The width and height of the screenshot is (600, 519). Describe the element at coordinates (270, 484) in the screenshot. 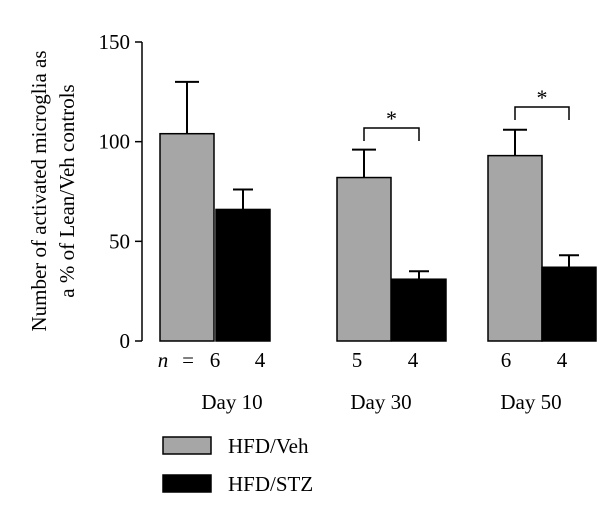

I see `legend-label: HFD/STZ` at that location.